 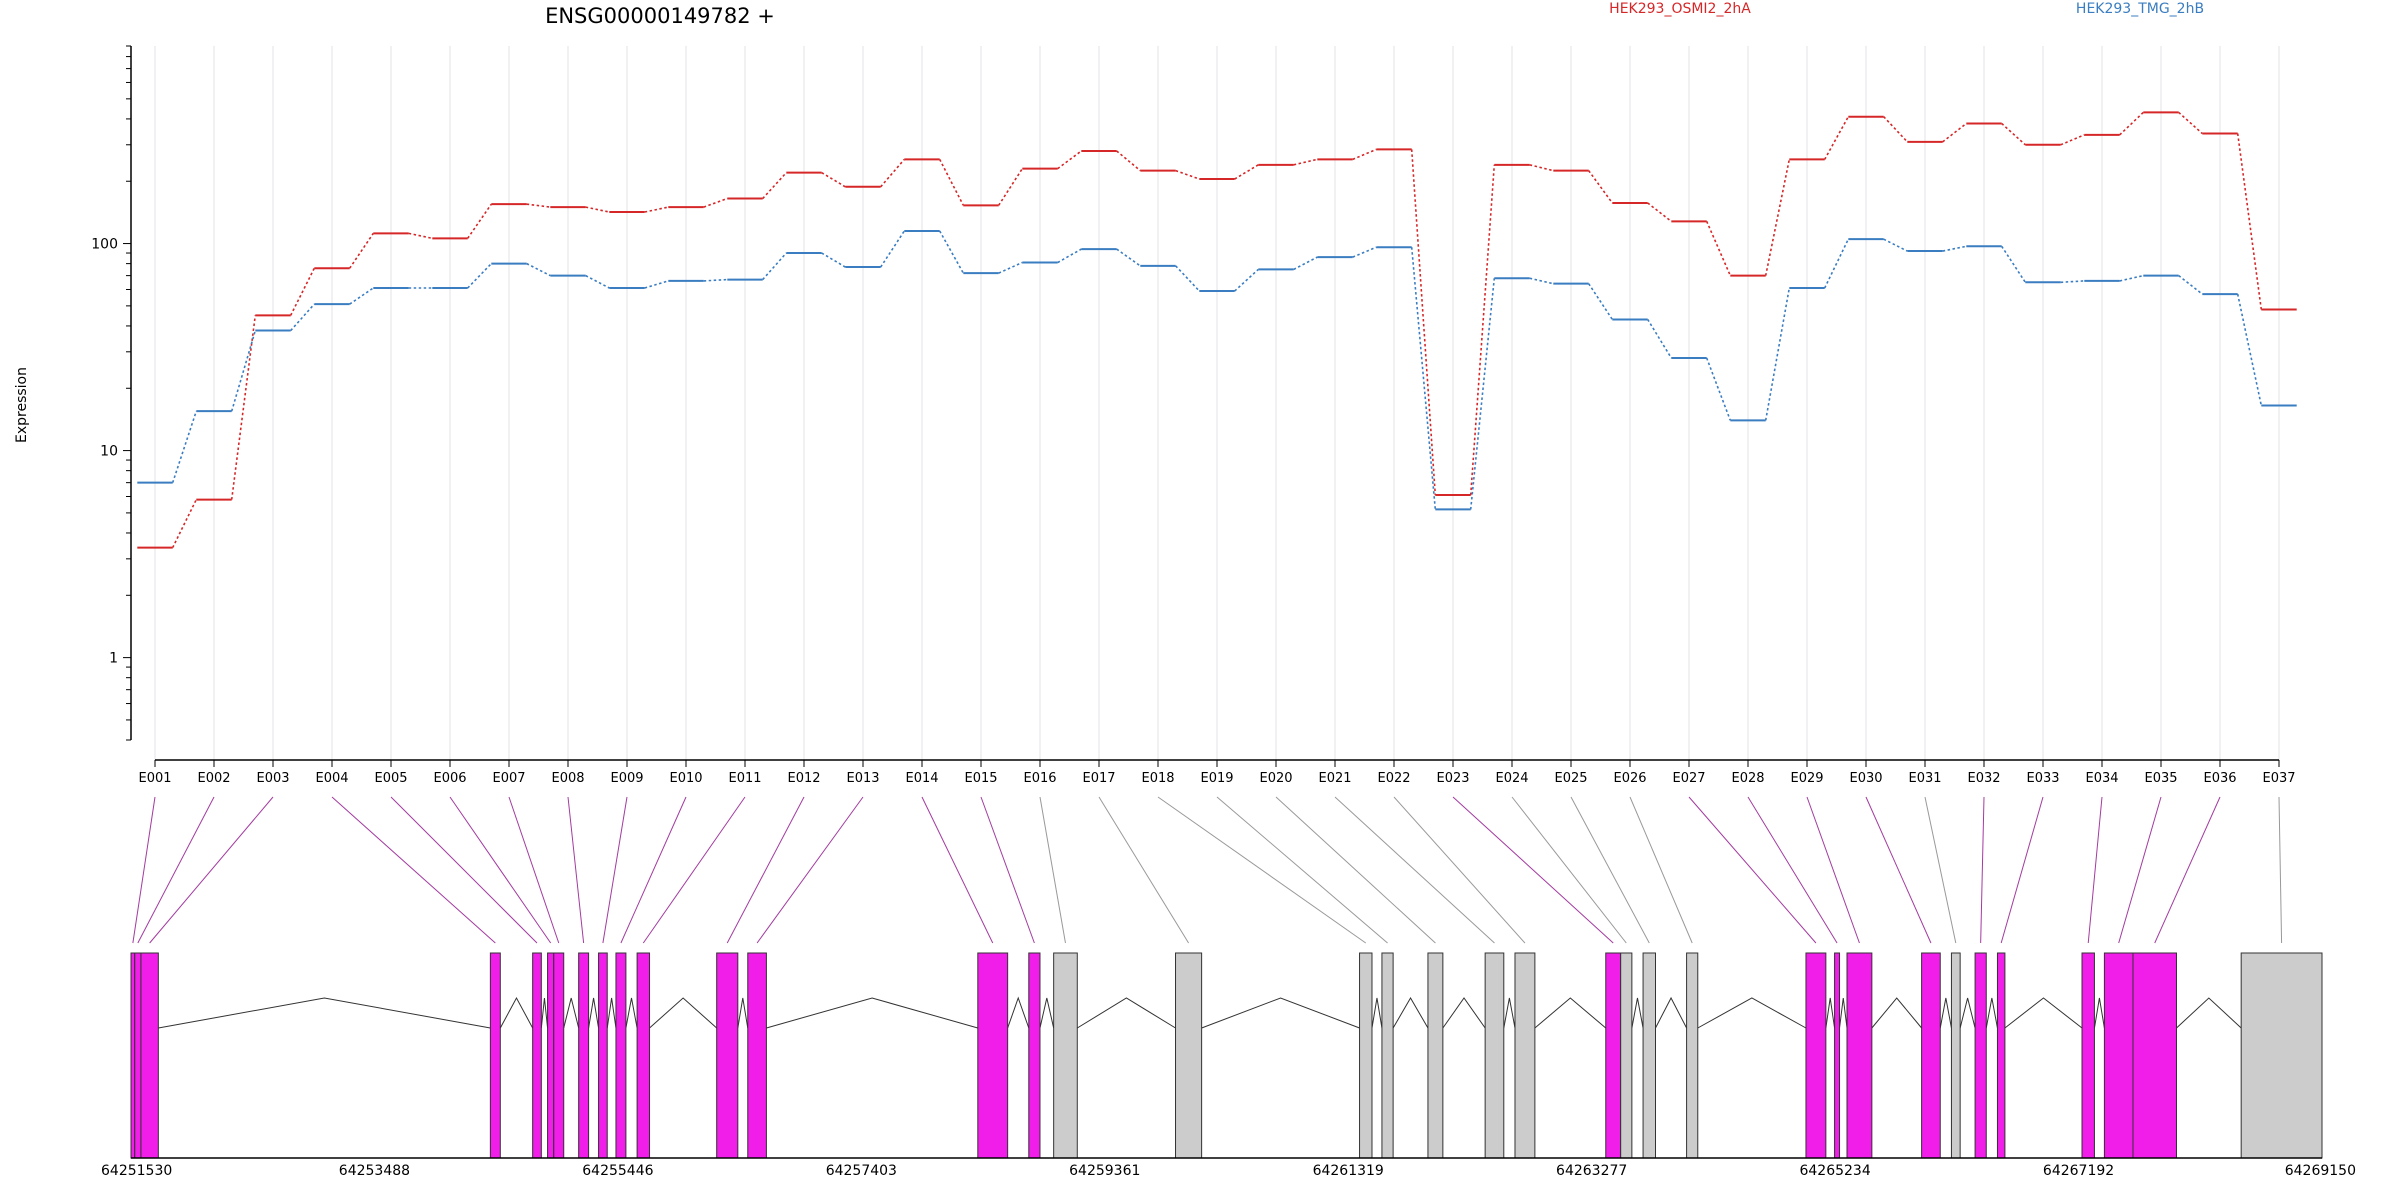 What do you see at coordinates (136, 1171) in the screenshot?
I see `coordinate-label: 64251530` at bounding box center [136, 1171].